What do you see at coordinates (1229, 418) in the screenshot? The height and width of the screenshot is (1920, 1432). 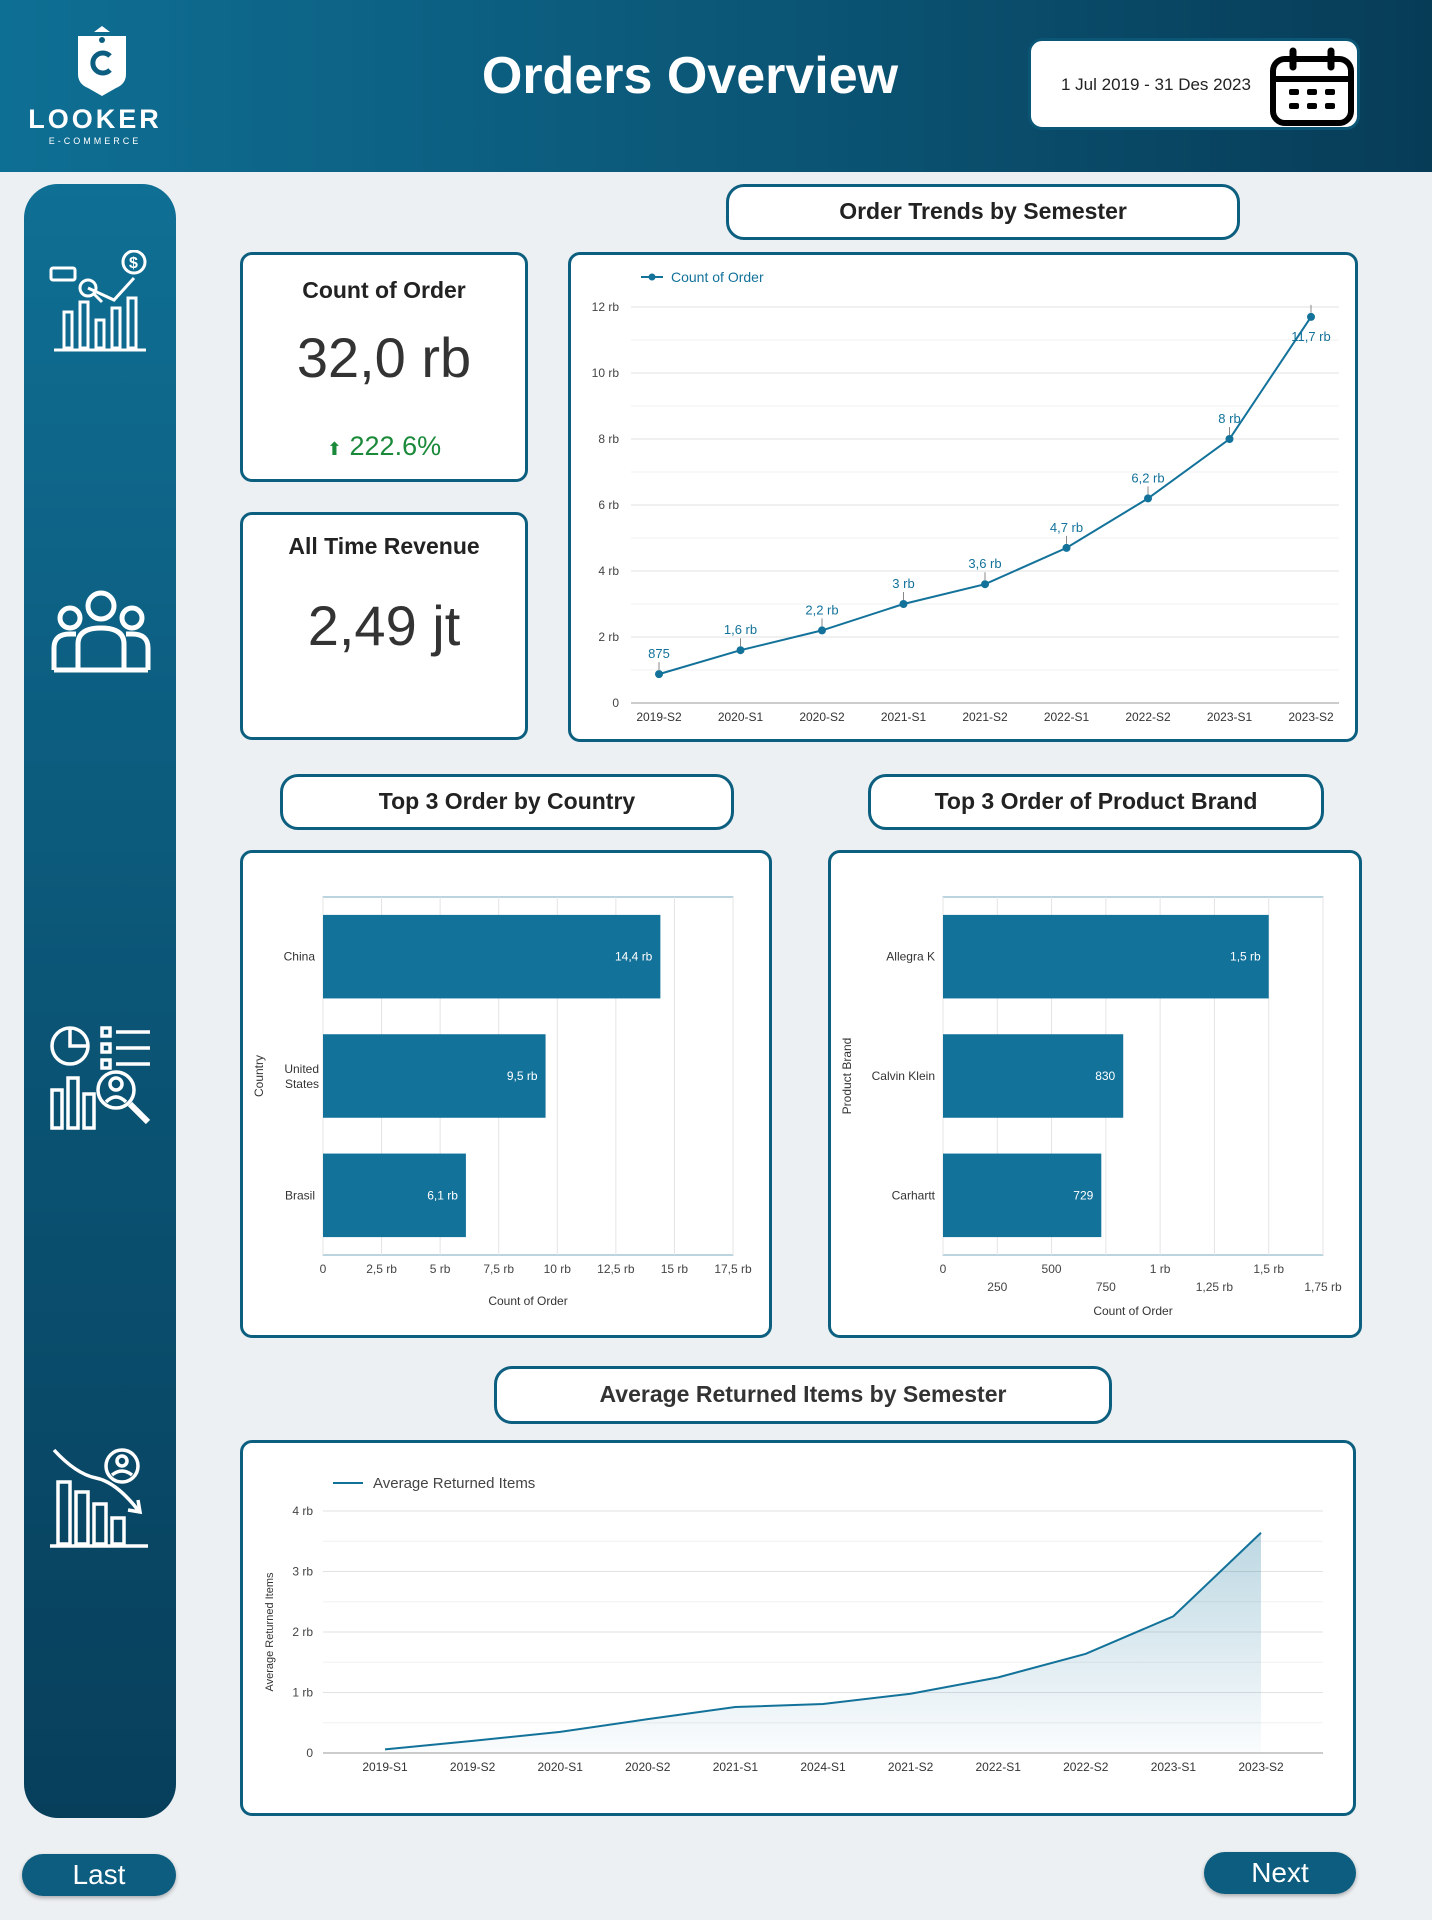 I see `data-label: 8 rb` at bounding box center [1229, 418].